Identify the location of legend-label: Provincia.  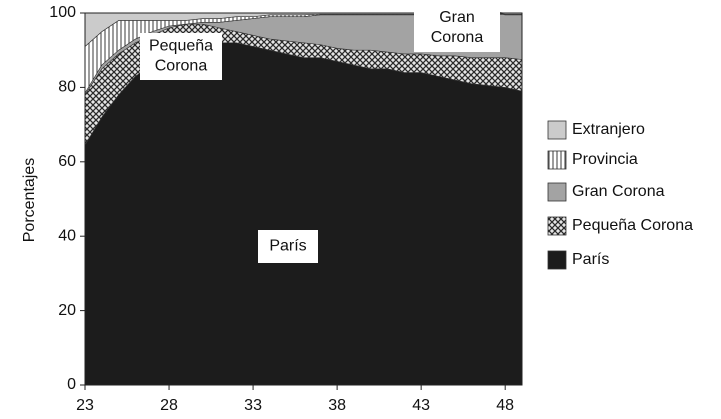
(605, 159).